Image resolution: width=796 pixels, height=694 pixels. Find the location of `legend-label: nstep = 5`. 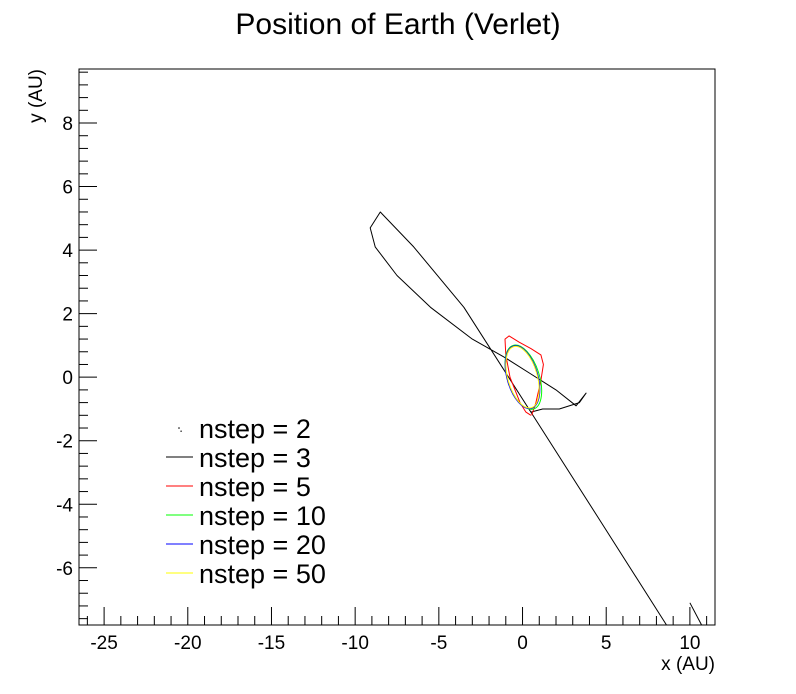

legend-label: nstep = 5 is located at coordinates (255, 487).